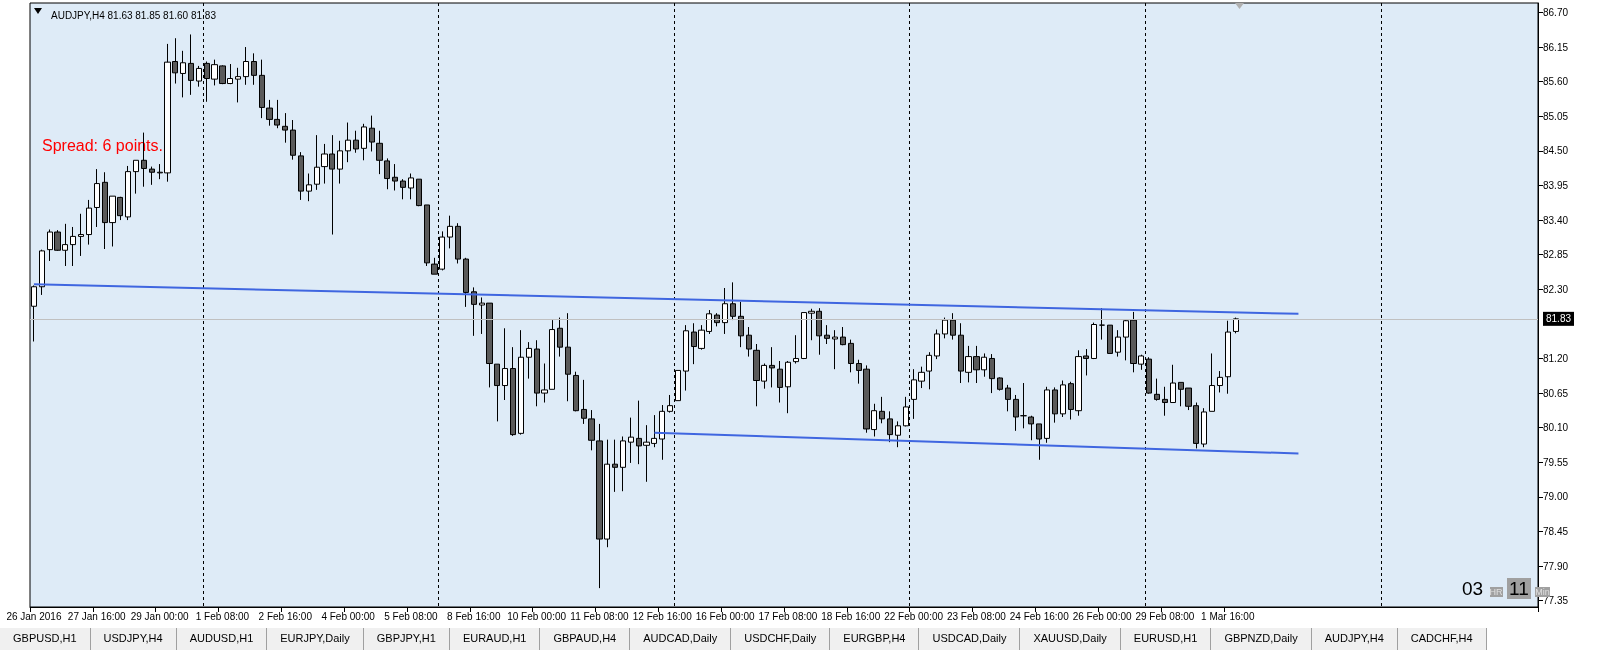 The image size is (1597, 652). Describe the element at coordinates (1556, 393) in the screenshot. I see `y-tick-label: 80.65` at that location.